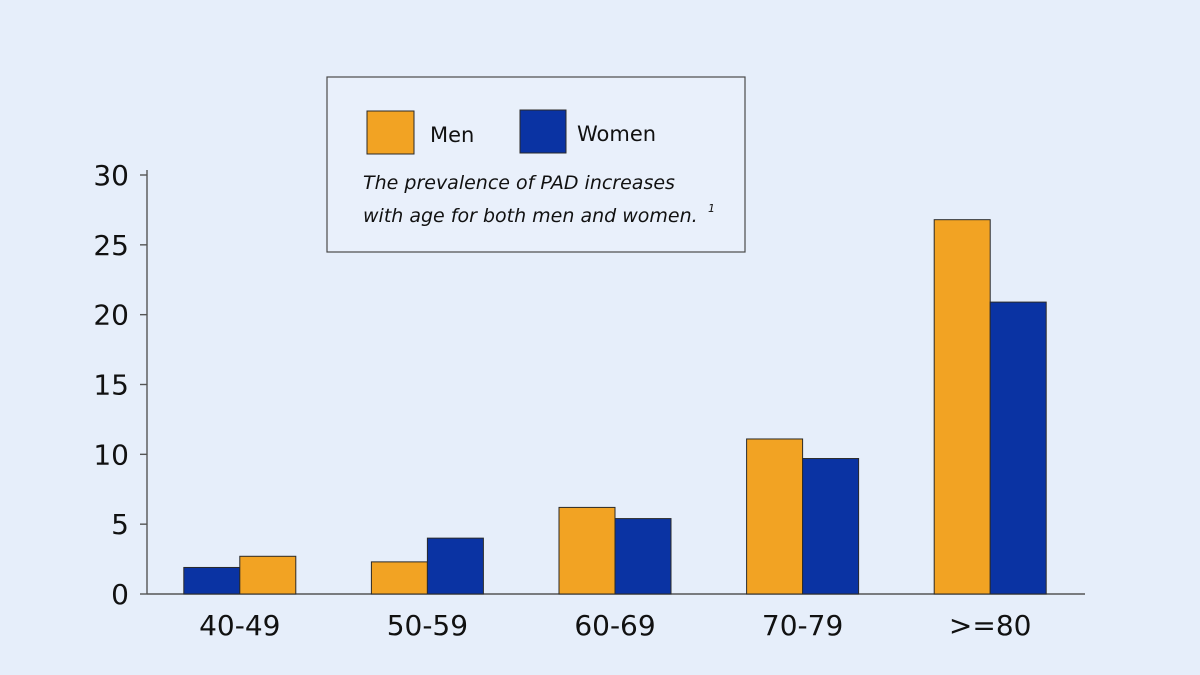  What do you see at coordinates (530, 216) in the screenshot?
I see `annotation-line-2: with age for both men and women.` at bounding box center [530, 216].